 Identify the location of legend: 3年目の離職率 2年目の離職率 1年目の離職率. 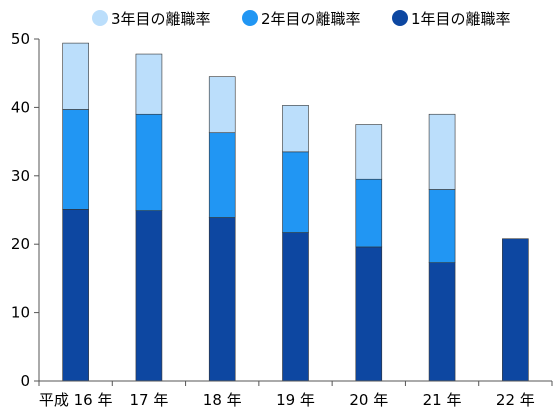
(301, 19).